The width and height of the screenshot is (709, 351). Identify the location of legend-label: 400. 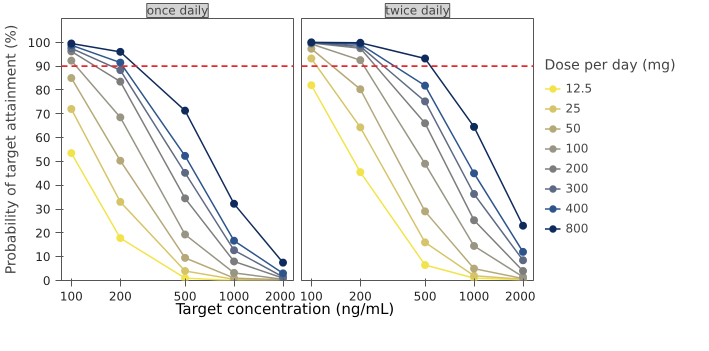
(576, 208).